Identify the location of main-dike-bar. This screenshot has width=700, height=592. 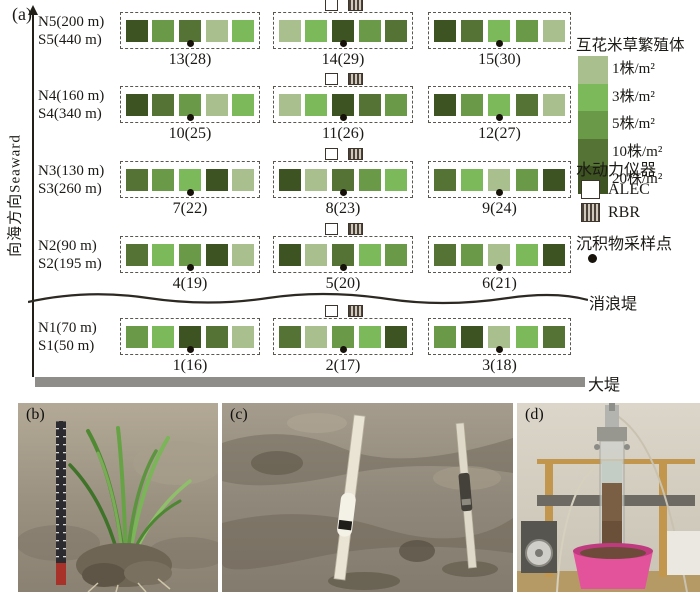
(310, 382).